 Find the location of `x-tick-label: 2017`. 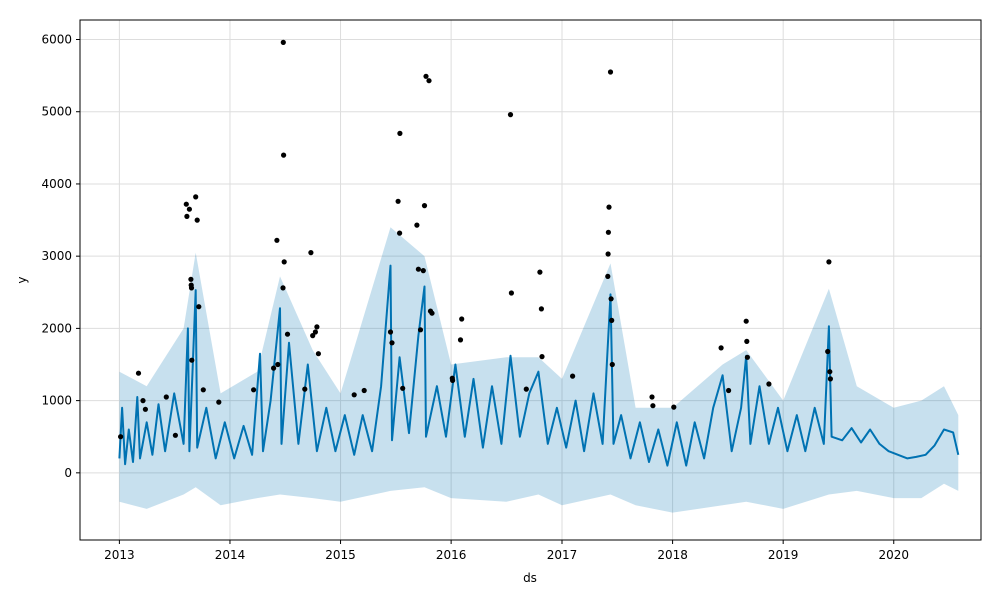

x-tick-label: 2017 is located at coordinates (562, 555).